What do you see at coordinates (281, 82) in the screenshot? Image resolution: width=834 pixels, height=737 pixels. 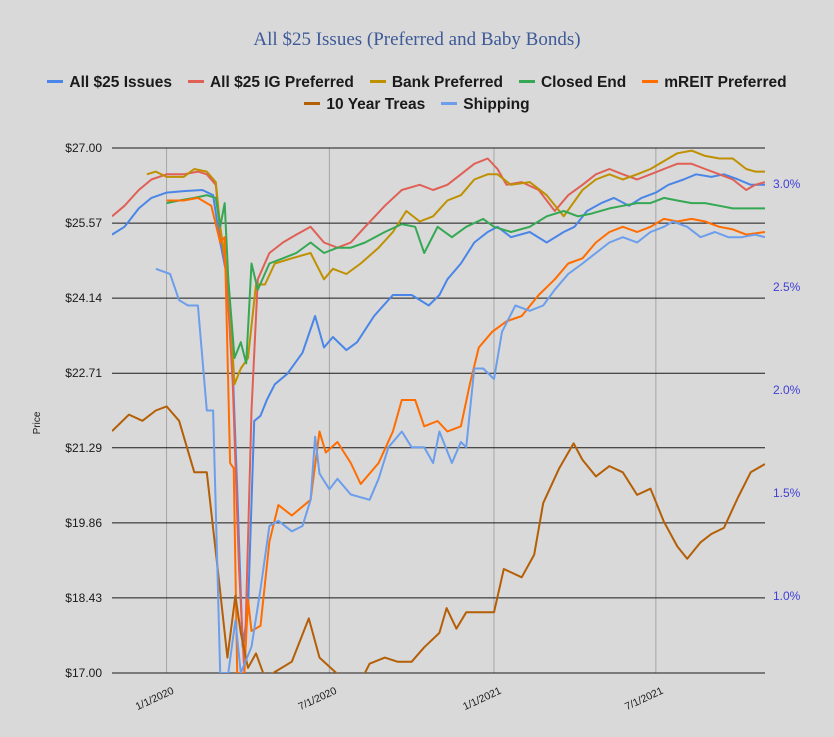 I see `legend-label: All $25 IG Preferred` at bounding box center [281, 82].